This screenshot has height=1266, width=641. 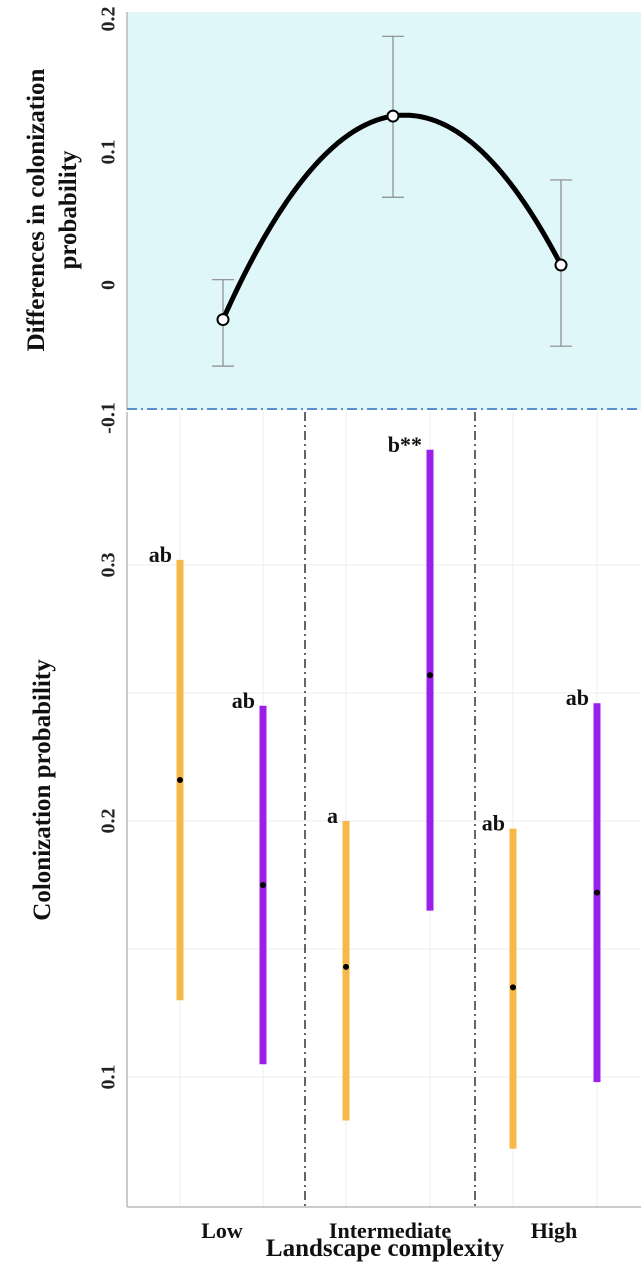 I want to click on x-tick-label: Low, so click(x=222, y=1230).